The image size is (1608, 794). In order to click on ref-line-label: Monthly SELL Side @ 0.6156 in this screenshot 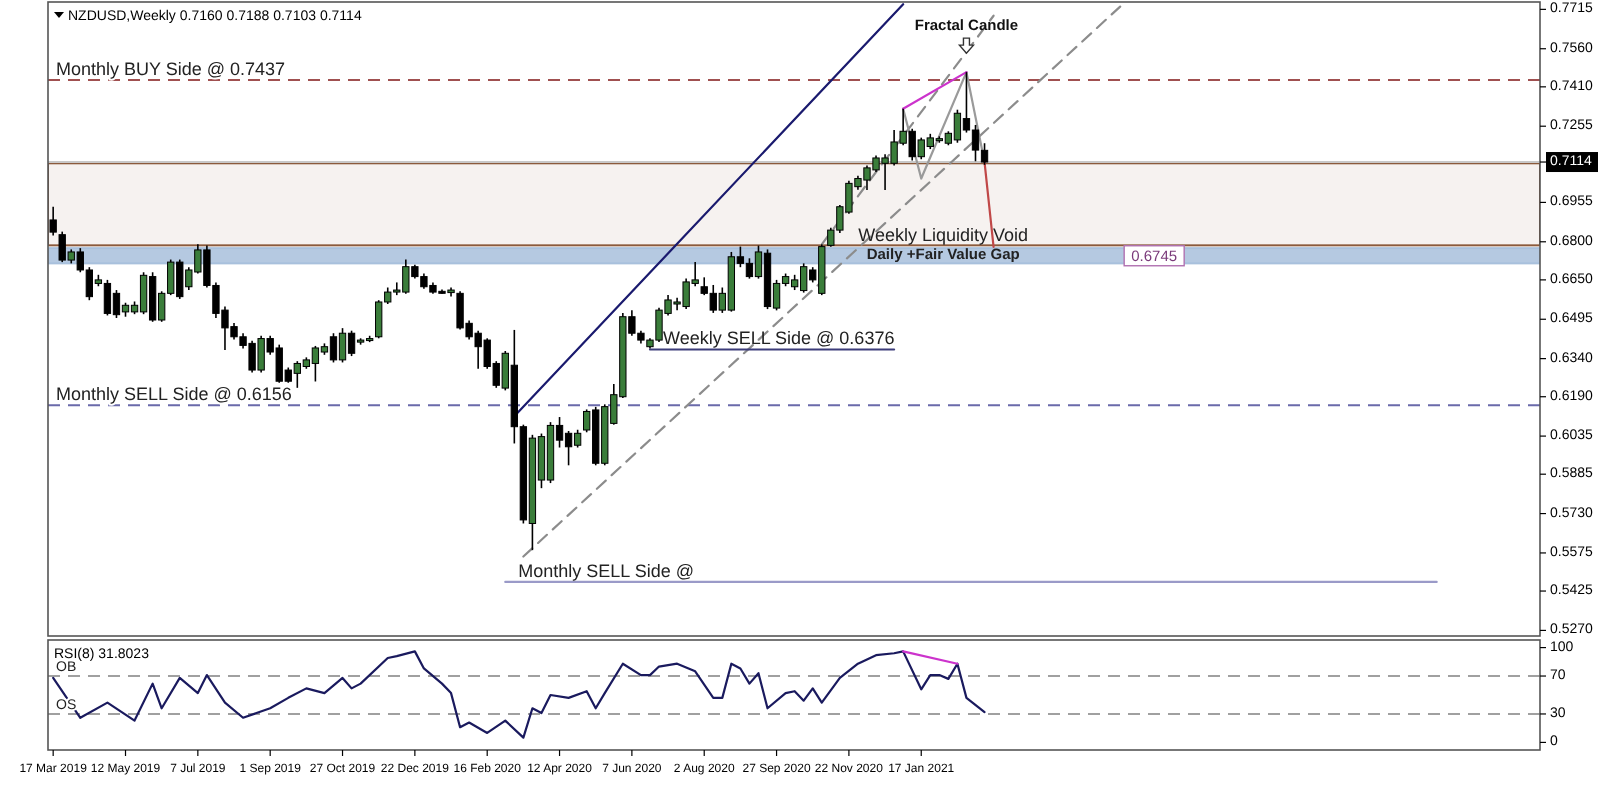, I will do `click(174, 394)`.